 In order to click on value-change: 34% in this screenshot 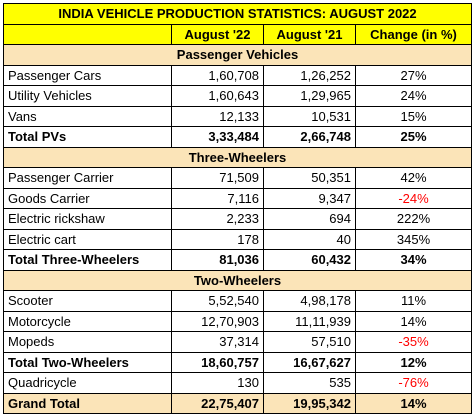, I will do `click(413, 260)`.